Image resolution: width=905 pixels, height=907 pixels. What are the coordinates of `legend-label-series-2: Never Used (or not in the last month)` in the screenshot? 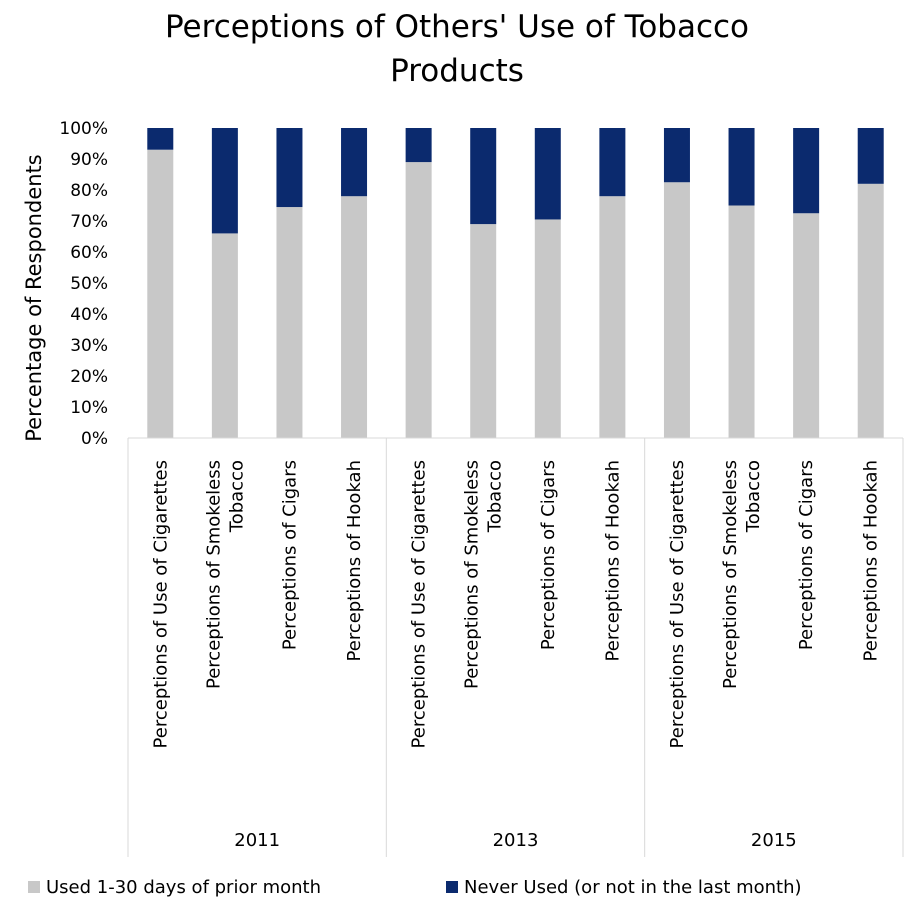 It's located at (633, 887).